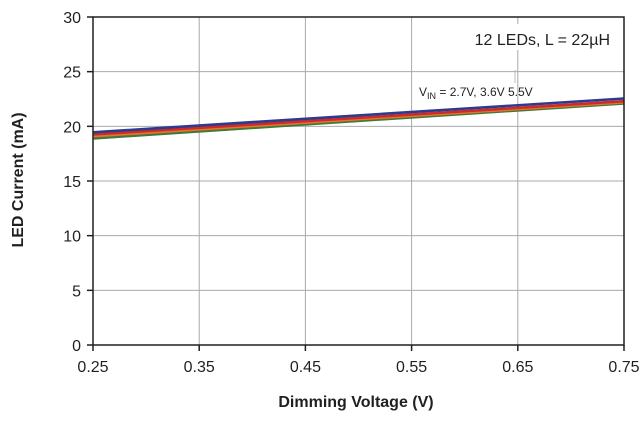 Image resolution: width=643 pixels, height=421 pixels. Describe the element at coordinates (199, 367) in the screenshot. I see `x-tick-label: 0.35` at that location.